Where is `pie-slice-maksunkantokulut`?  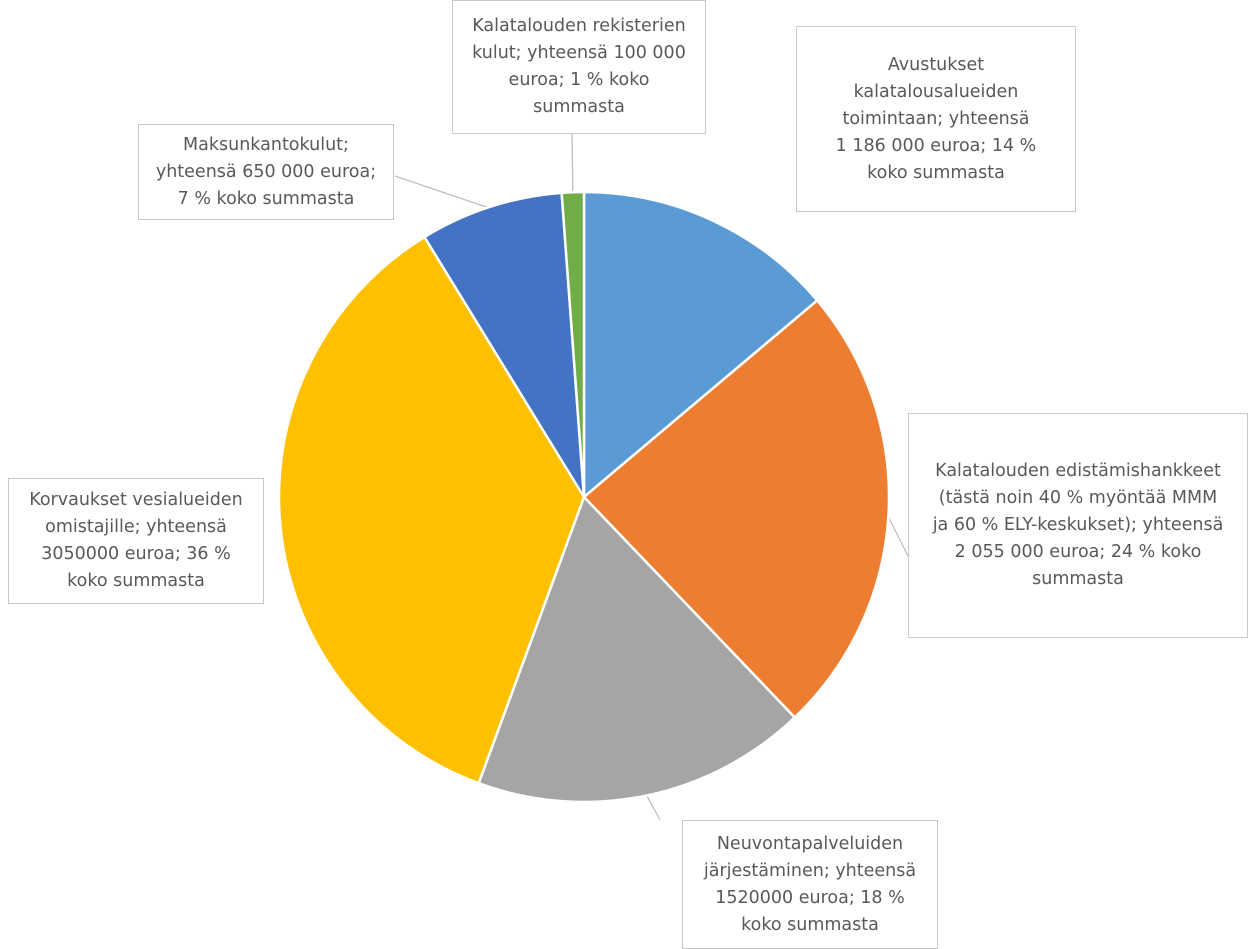
pie-slice-maksunkantokulut is located at coordinates (504, 345).